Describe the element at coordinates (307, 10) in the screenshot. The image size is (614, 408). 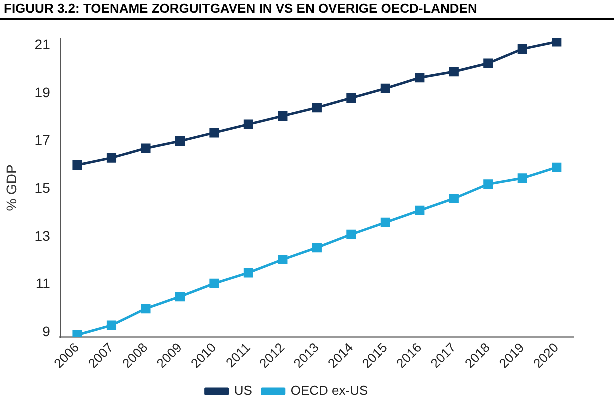
I see `chart-title: FIGUUR 3.2: TOENAME ZORGUITGAVEN IN VS EN OVERIGE OECD-LANDEN` at that location.